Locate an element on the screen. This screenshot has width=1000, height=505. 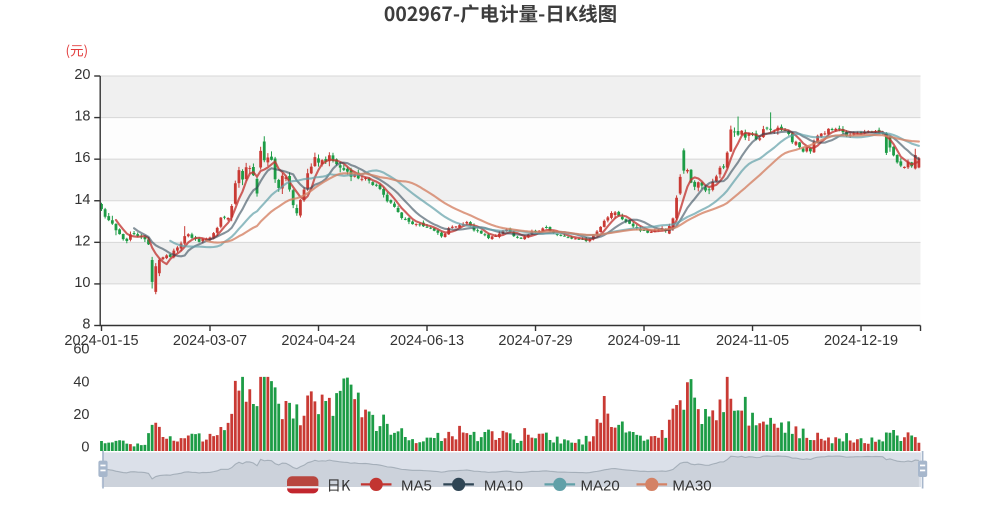
svg-text: 10 is located at coordinates (82, 283).